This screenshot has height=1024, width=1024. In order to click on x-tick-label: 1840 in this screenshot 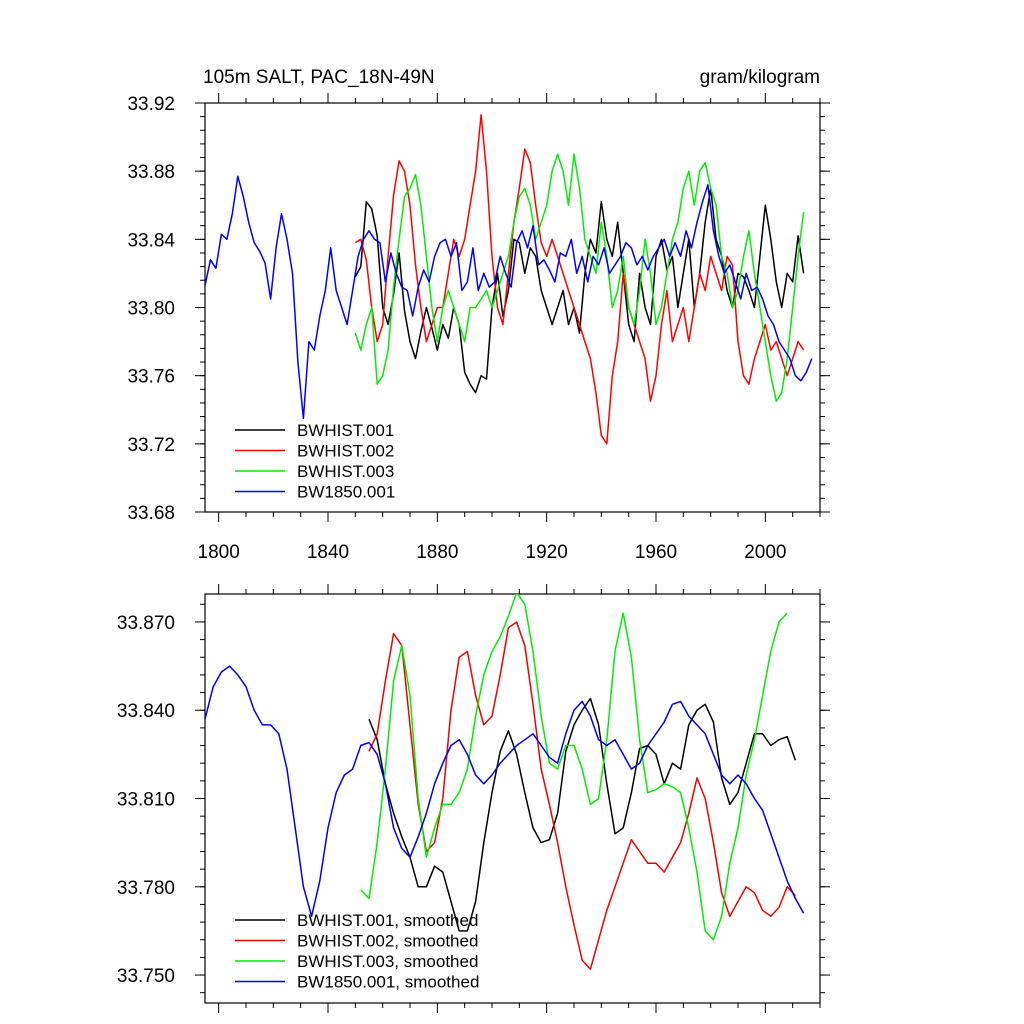, I will do `click(328, 552)`.